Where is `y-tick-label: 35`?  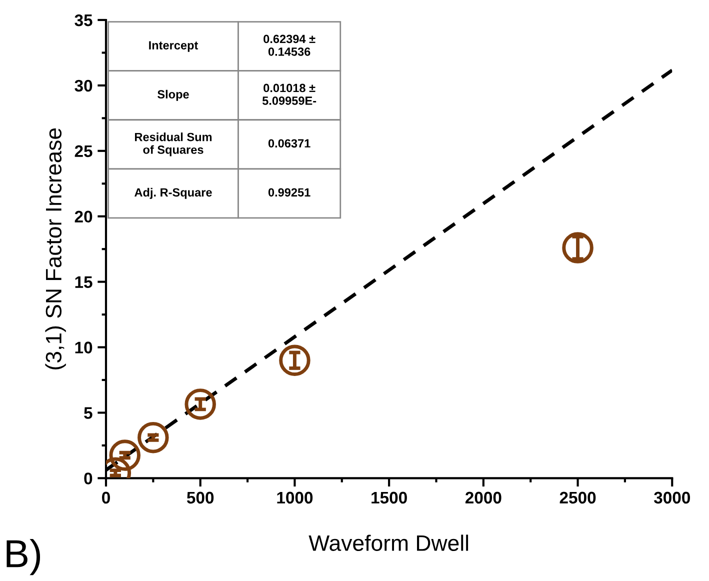 y-tick-label: 35 is located at coordinates (83, 20).